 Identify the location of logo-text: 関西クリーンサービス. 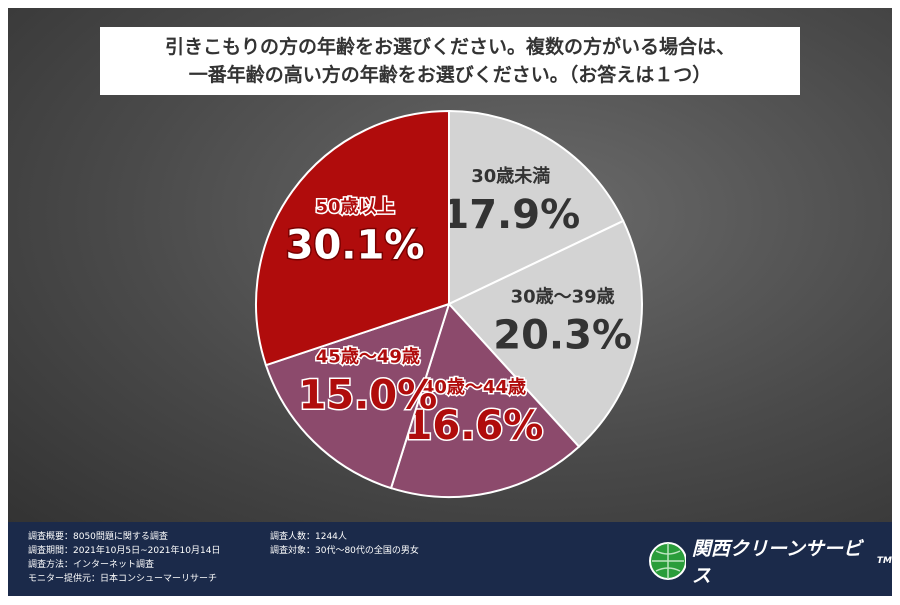
(776, 562).